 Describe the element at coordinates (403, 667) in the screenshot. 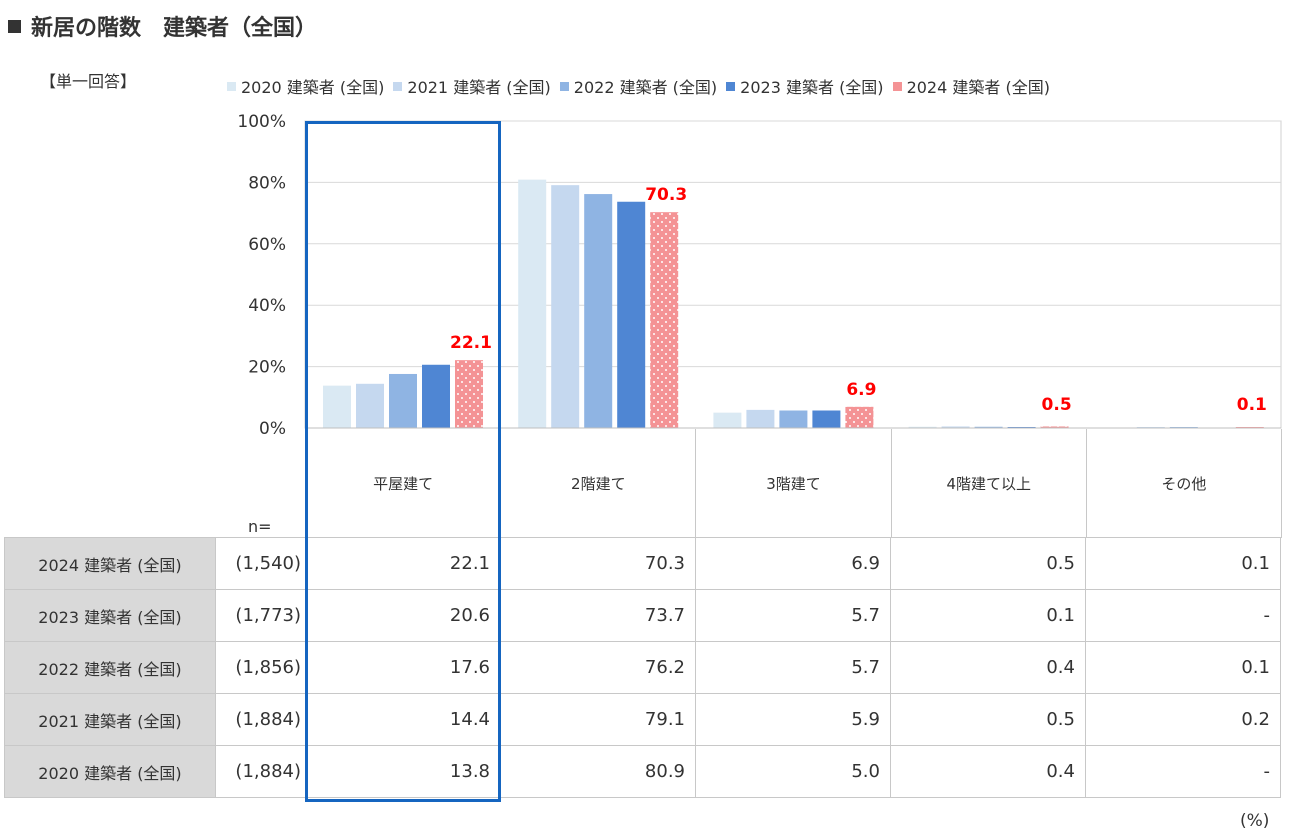

I see `value-cell: 17.6` at that location.